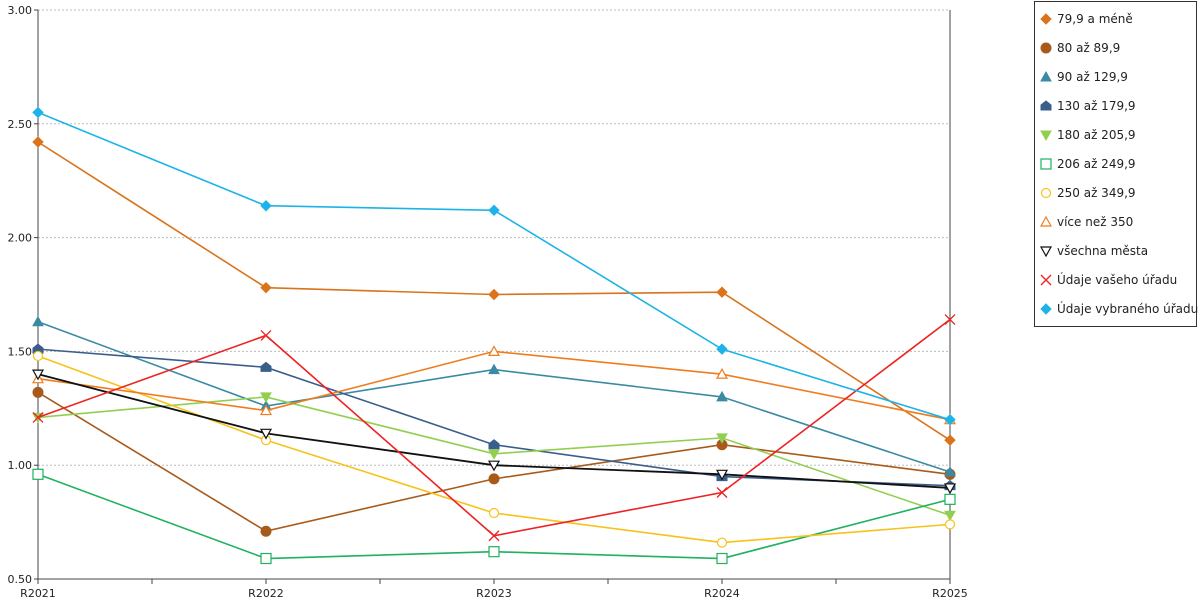 The height and width of the screenshot is (600, 1200). Describe the element at coordinates (20, 124) in the screenshot. I see `y-tick-label: 2.50` at that location.